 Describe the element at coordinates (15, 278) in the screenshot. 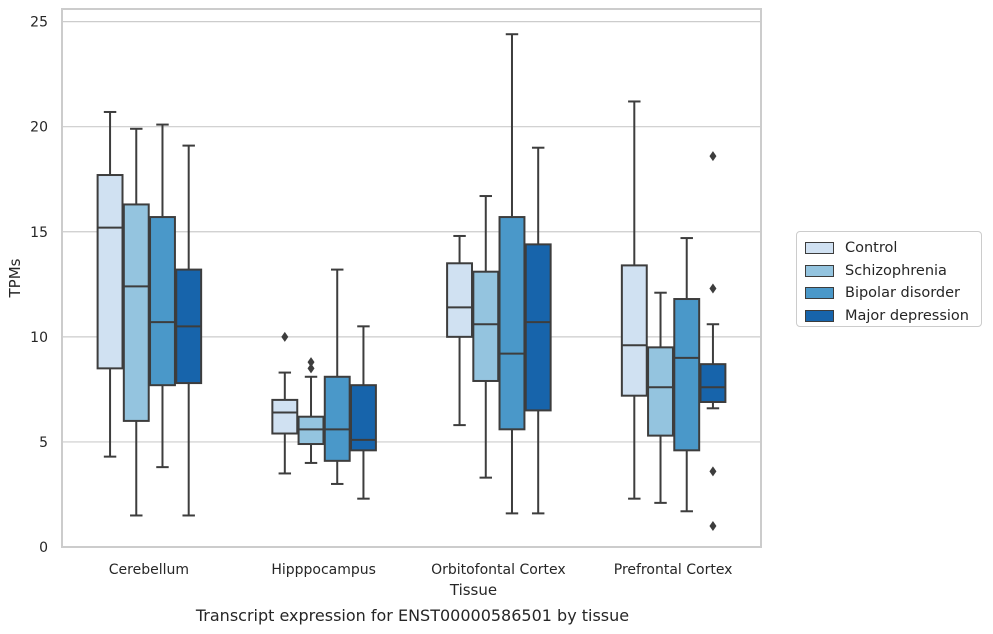

I see `y-axis-label: TPMs` at that location.